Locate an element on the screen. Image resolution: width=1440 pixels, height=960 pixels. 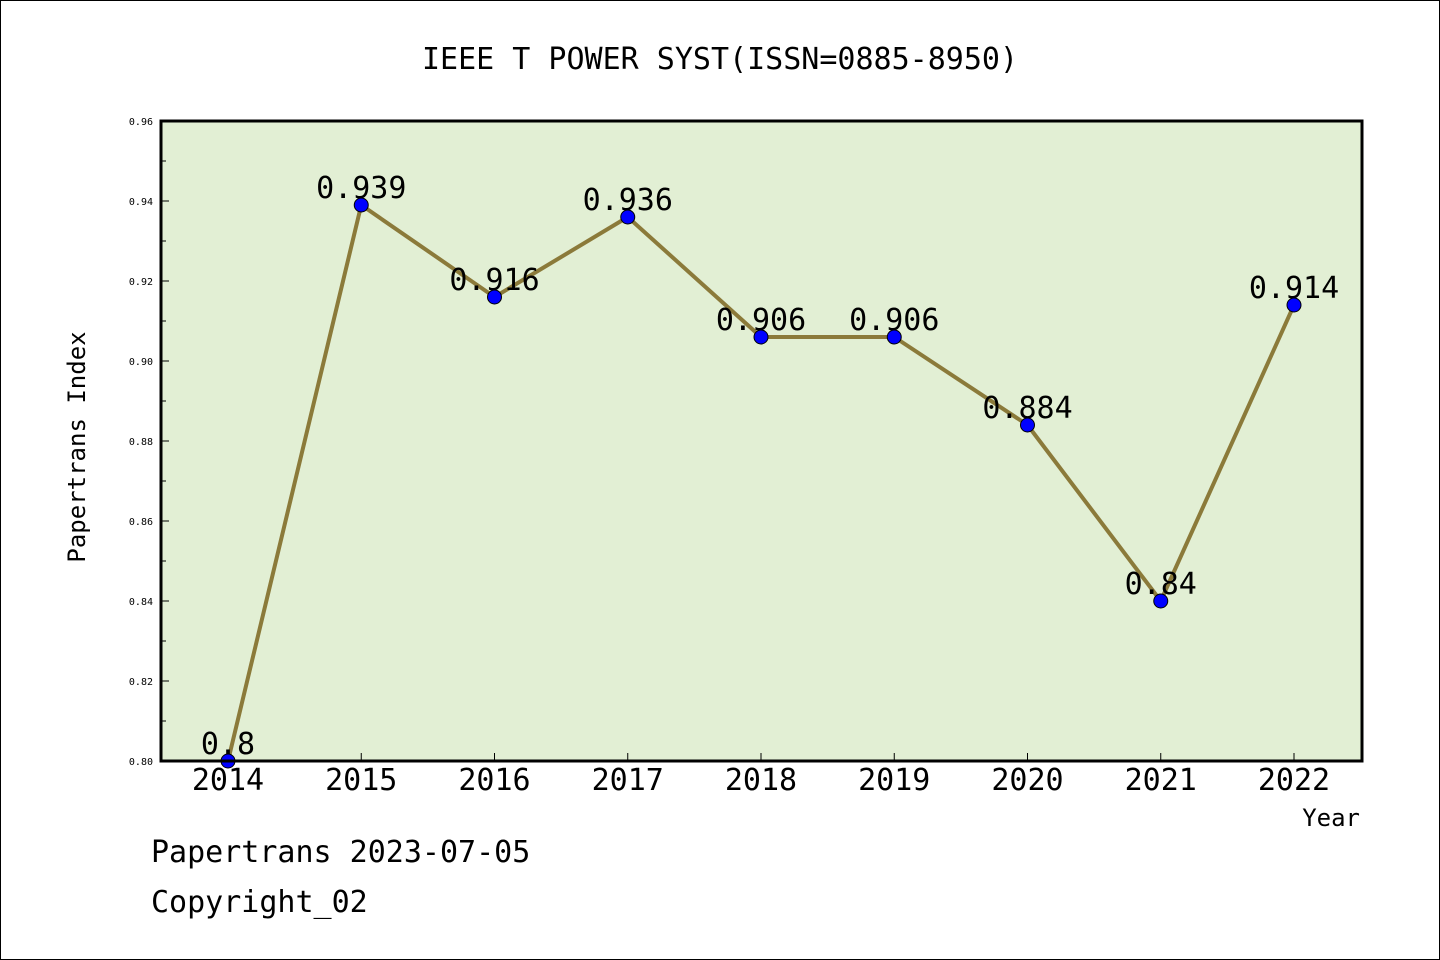
x-tick-label: 2017 is located at coordinates (628, 780).